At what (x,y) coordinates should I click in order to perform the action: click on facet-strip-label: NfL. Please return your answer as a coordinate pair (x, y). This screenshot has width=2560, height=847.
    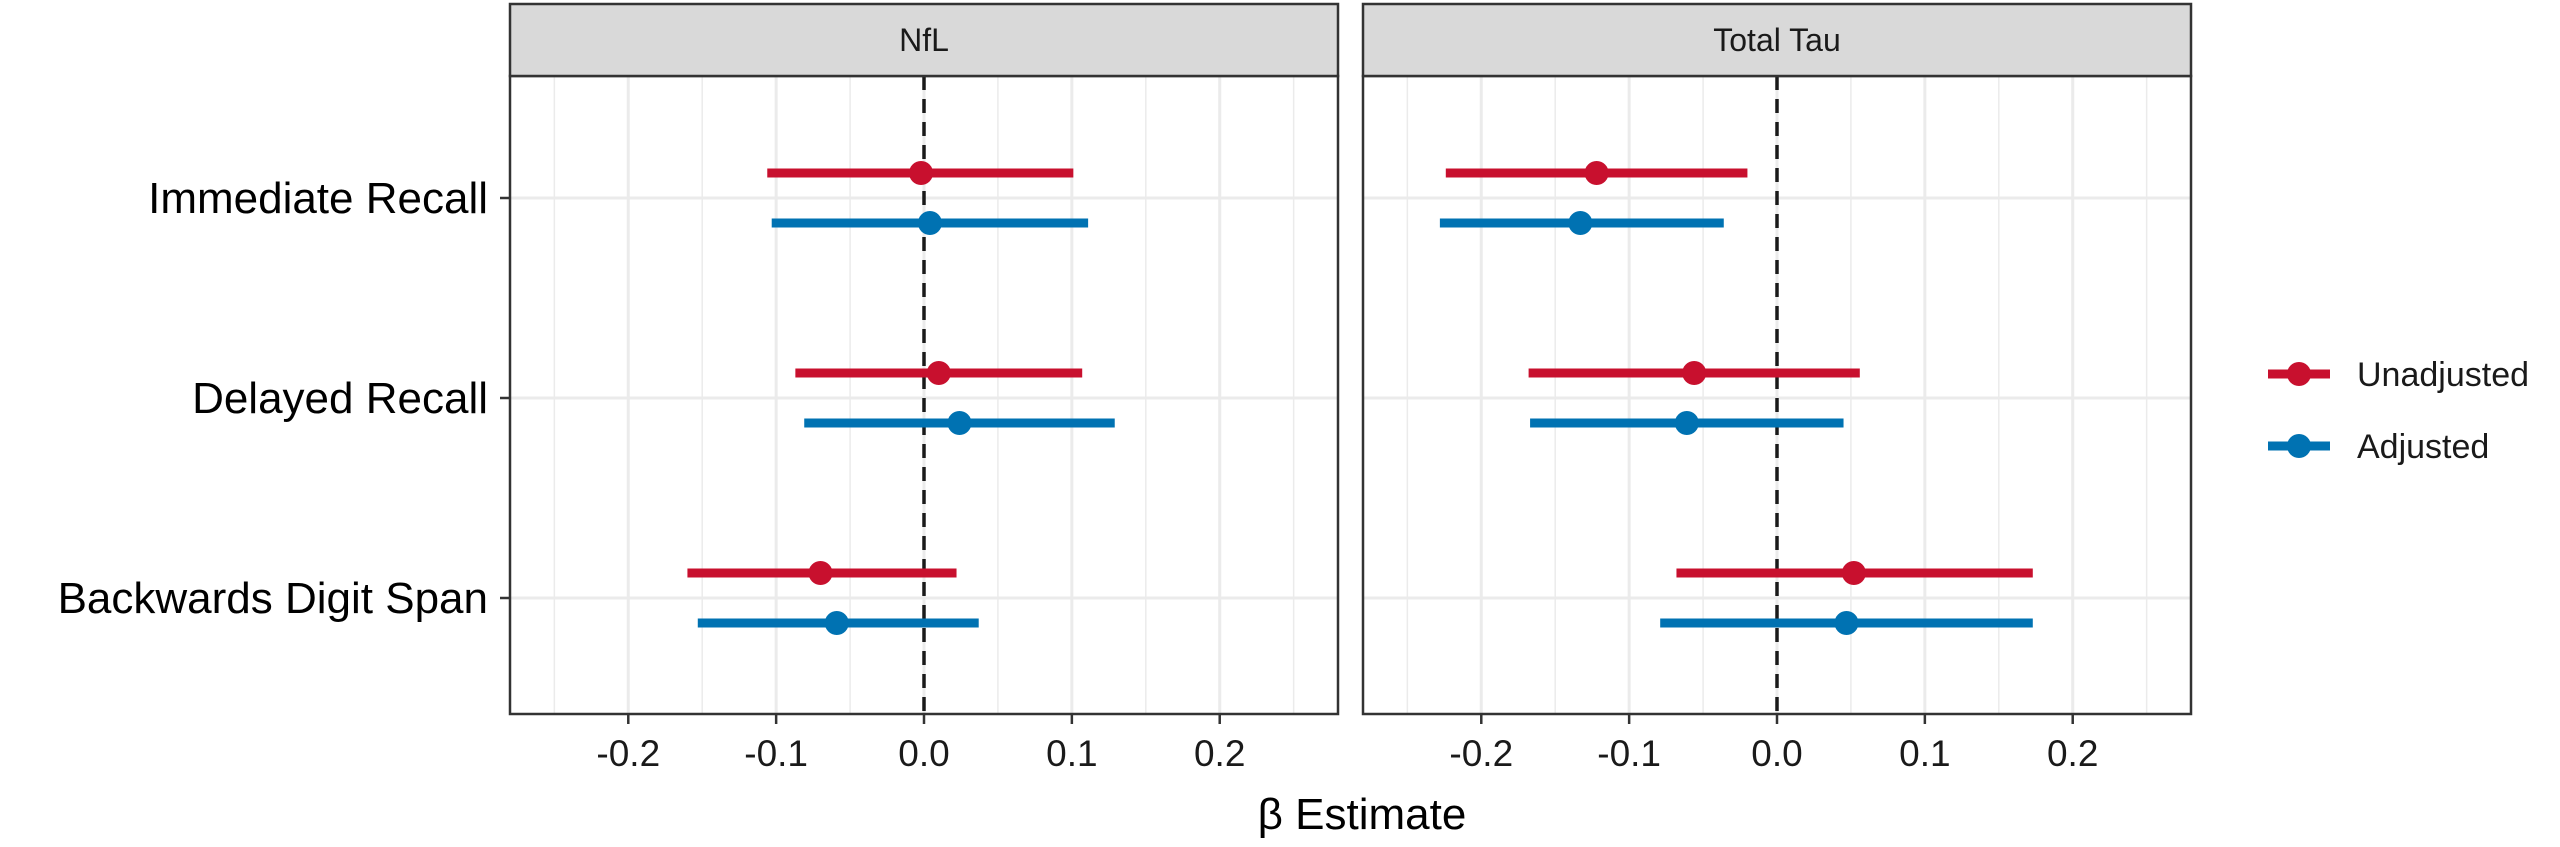
    Looking at the image, I should click on (924, 40).